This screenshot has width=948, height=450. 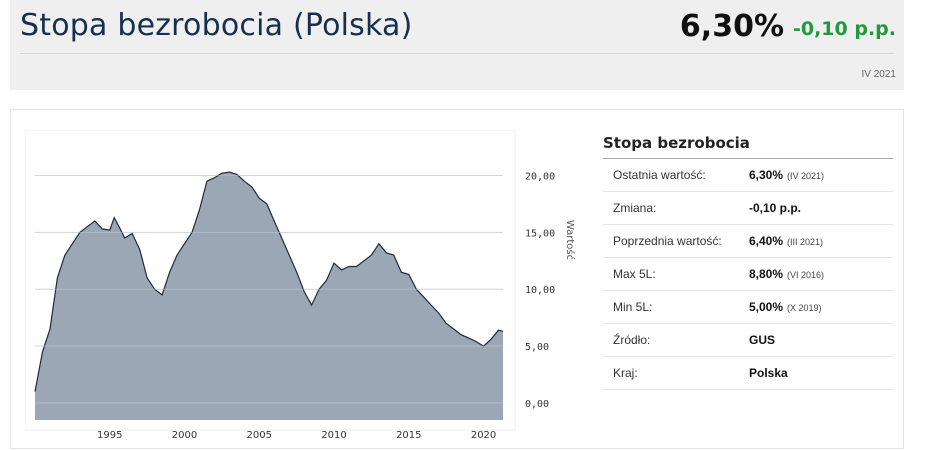 I want to click on info-row-label: Źródło:, so click(x=632, y=340).